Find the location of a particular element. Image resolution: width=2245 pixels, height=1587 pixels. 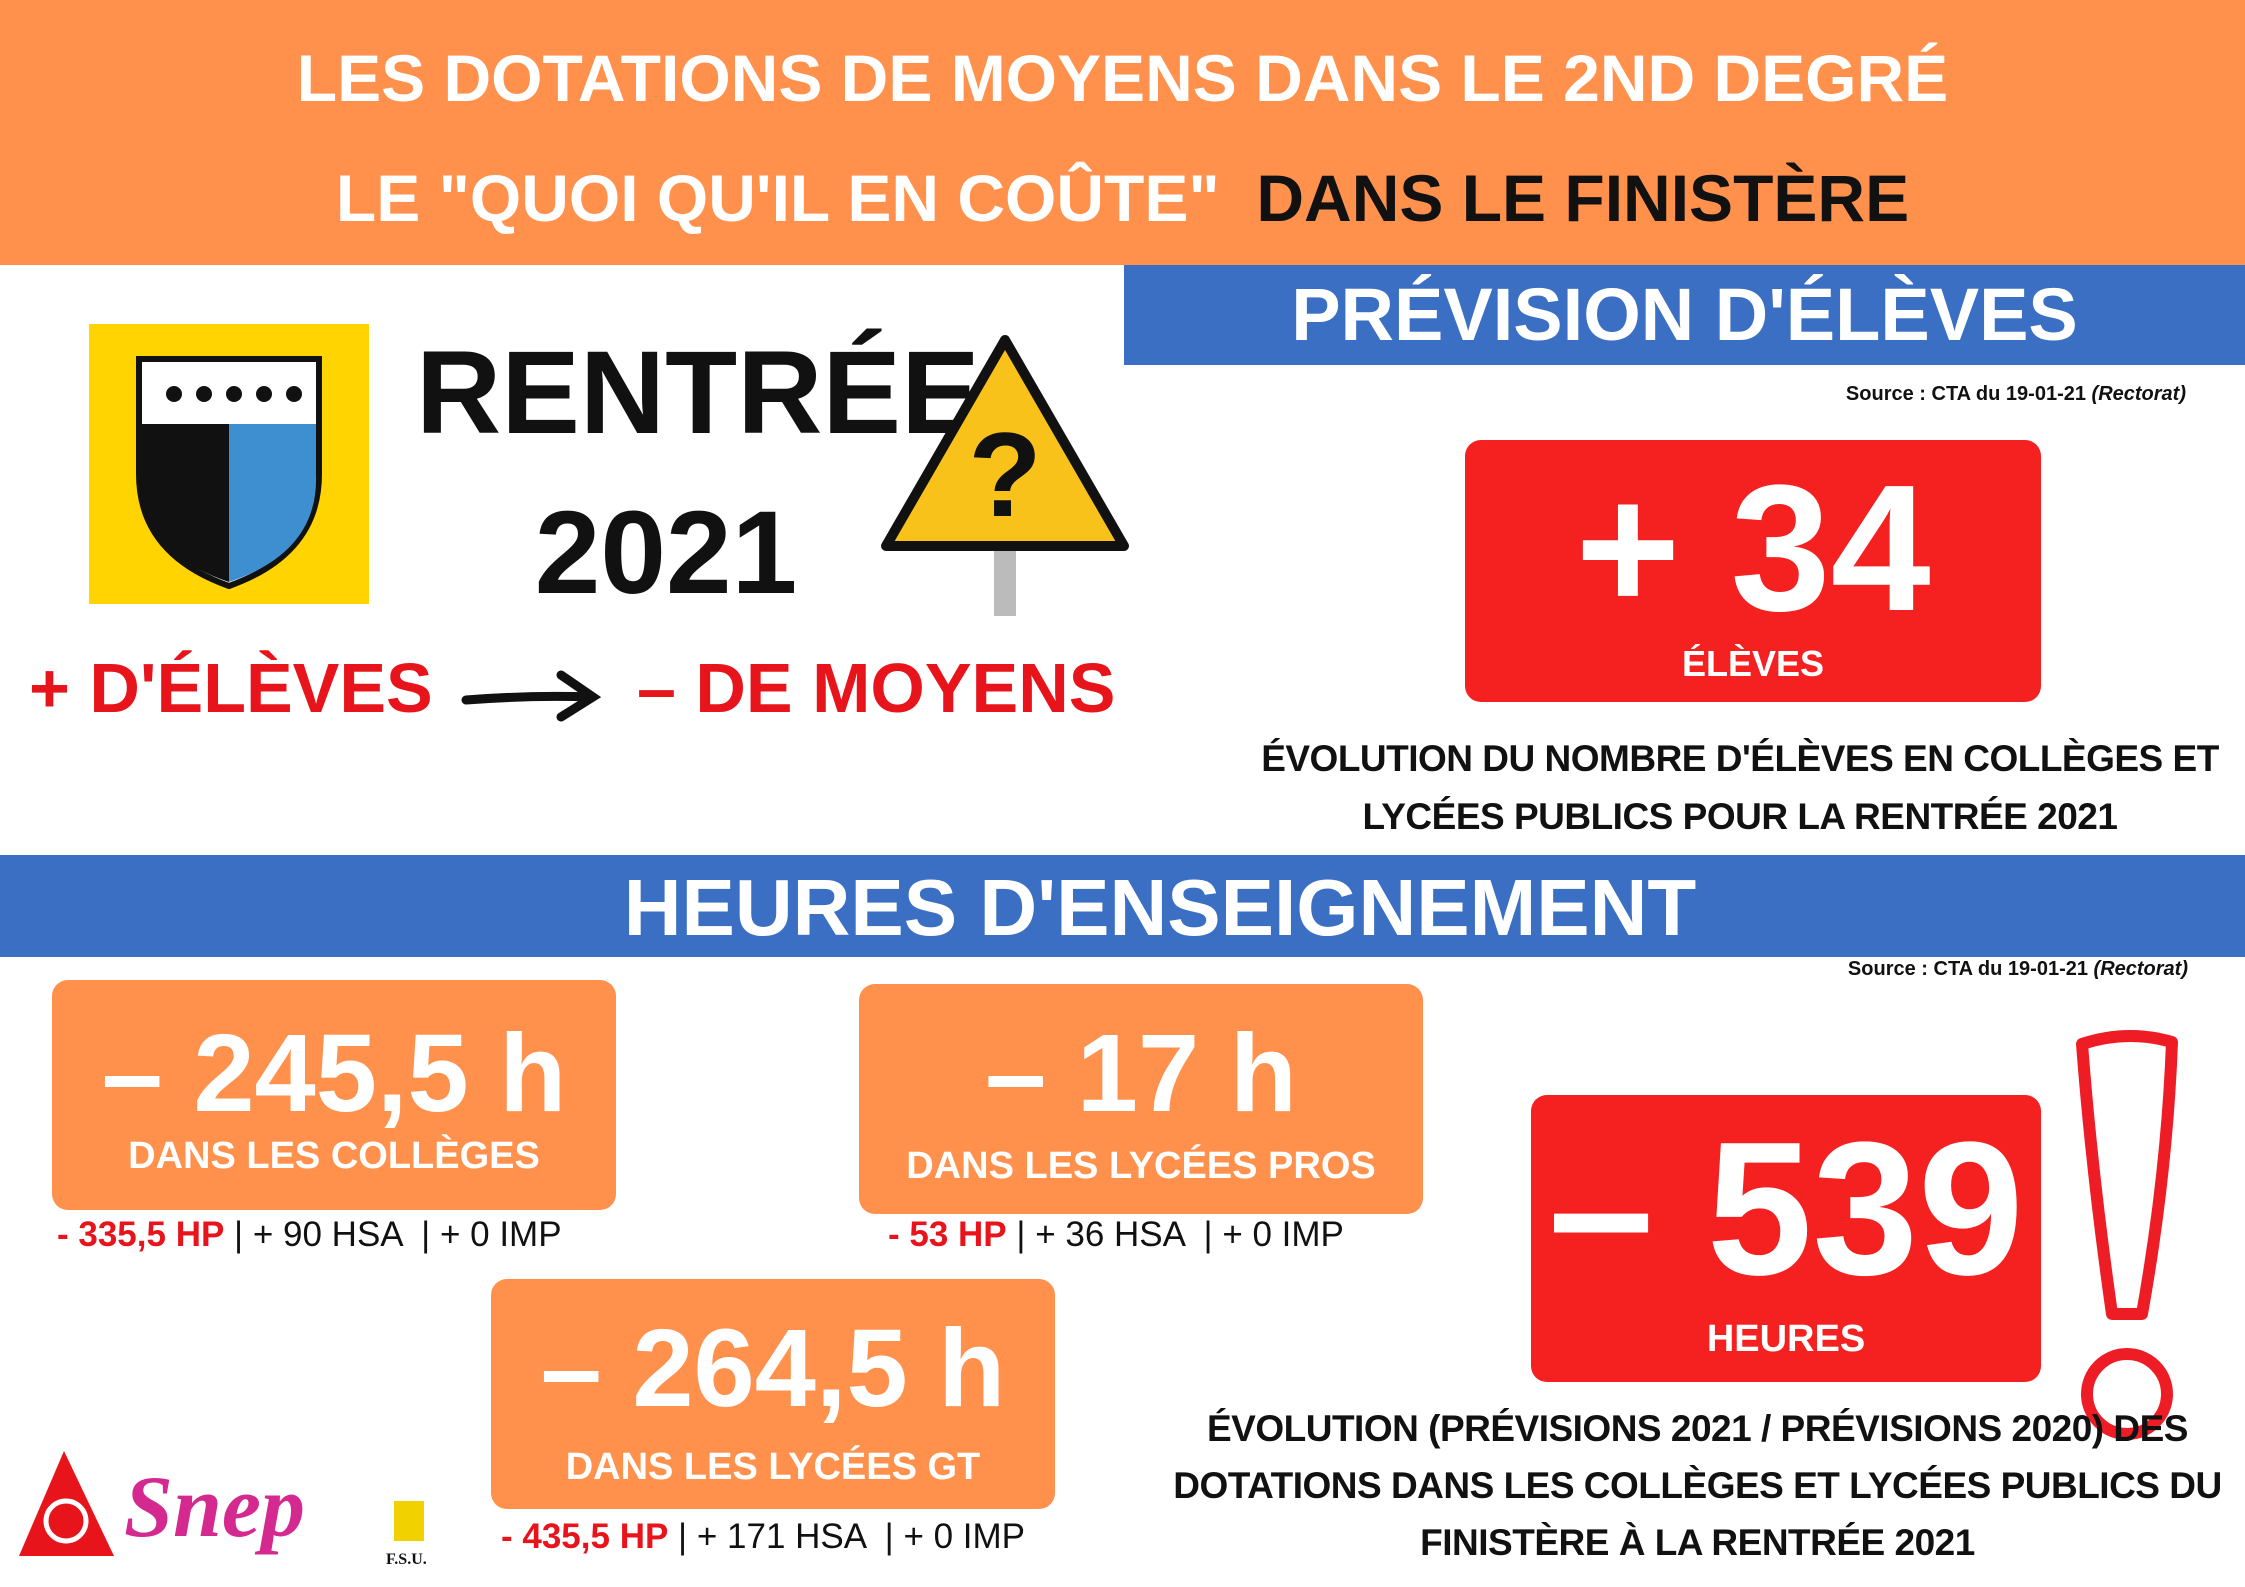

eleves-box is located at coordinates (1753, 571).